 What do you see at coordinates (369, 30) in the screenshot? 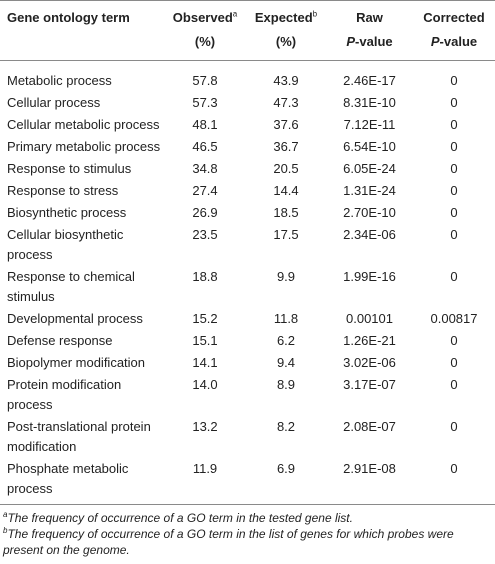
I see `header-raw-p-value: Raw P-value` at bounding box center [369, 30].